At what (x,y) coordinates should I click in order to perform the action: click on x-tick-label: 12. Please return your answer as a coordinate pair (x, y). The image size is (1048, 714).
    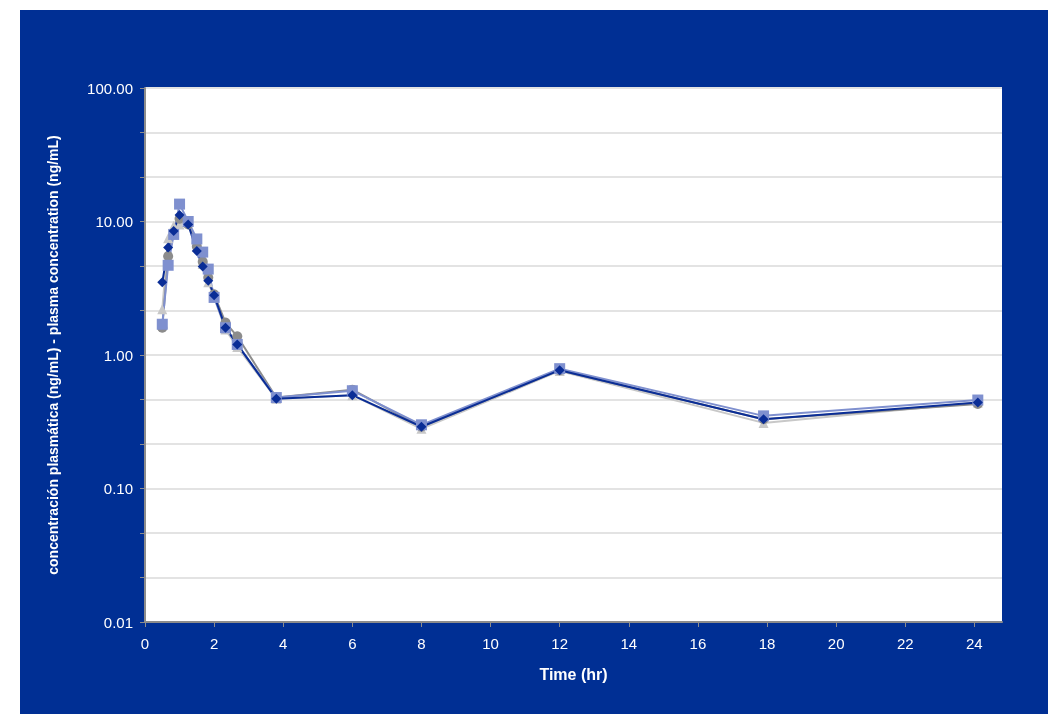
    Looking at the image, I should click on (560, 643).